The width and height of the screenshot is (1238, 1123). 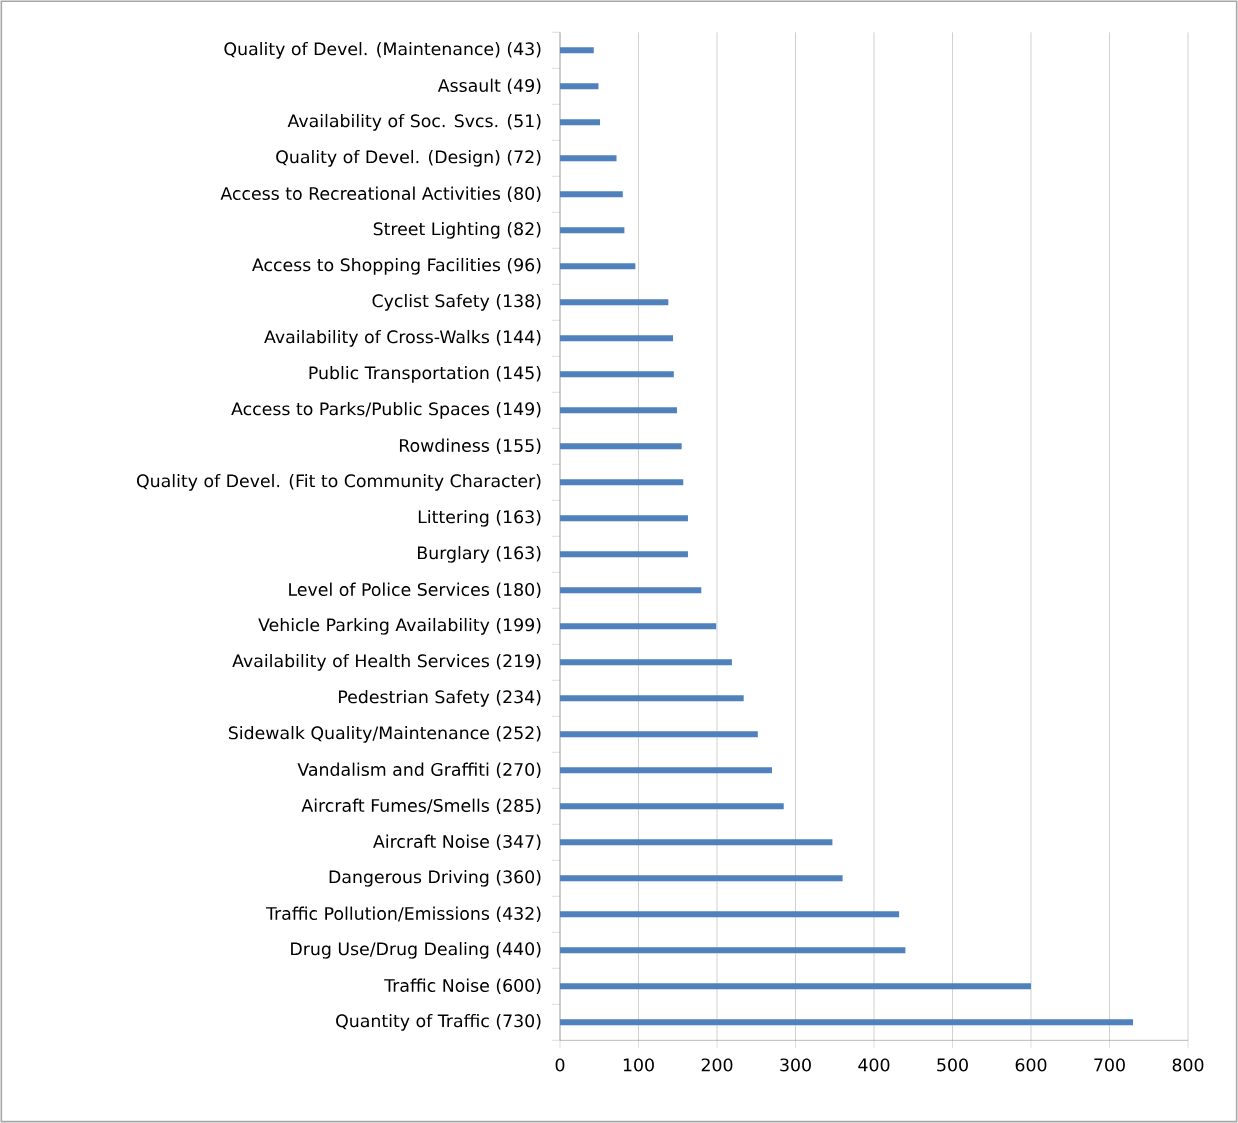 What do you see at coordinates (415, 590) in the screenshot?
I see `y-tick-label: Level of Police Services (180)` at bounding box center [415, 590].